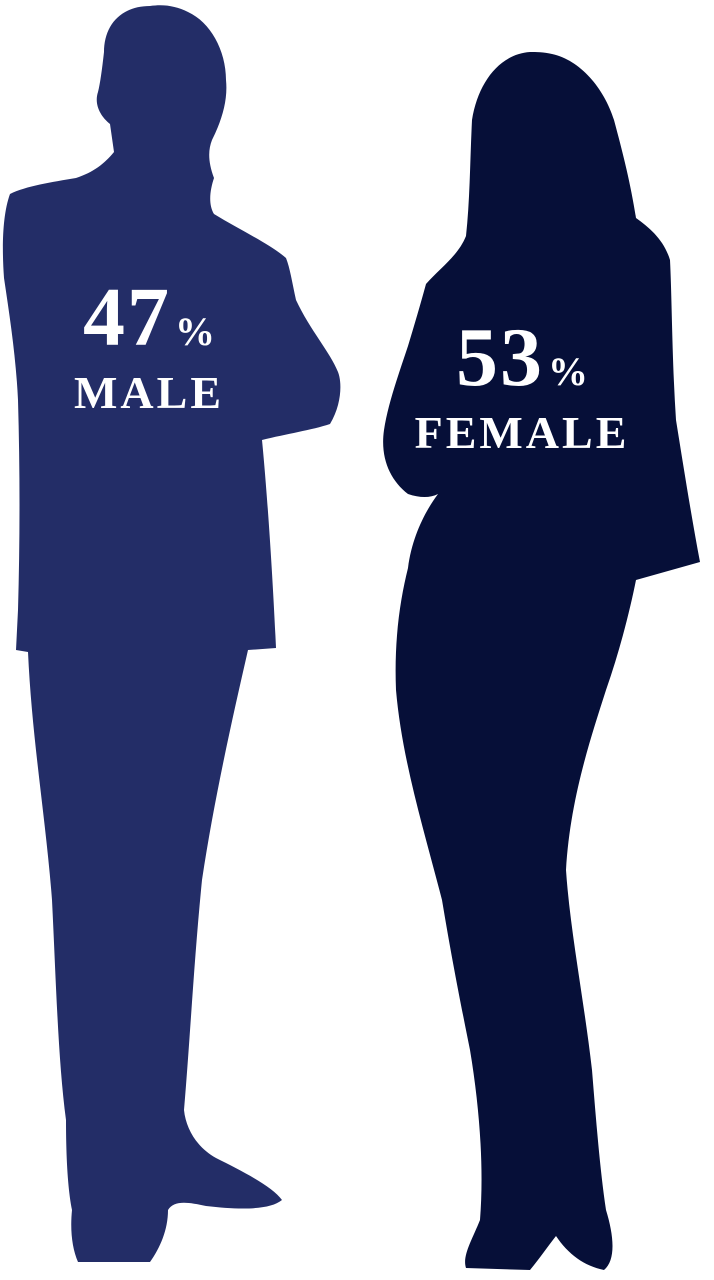 Image resolution: width=714 pixels, height=1280 pixels. Describe the element at coordinates (149, 392) in the screenshot. I see `male-label: MALE` at that location.